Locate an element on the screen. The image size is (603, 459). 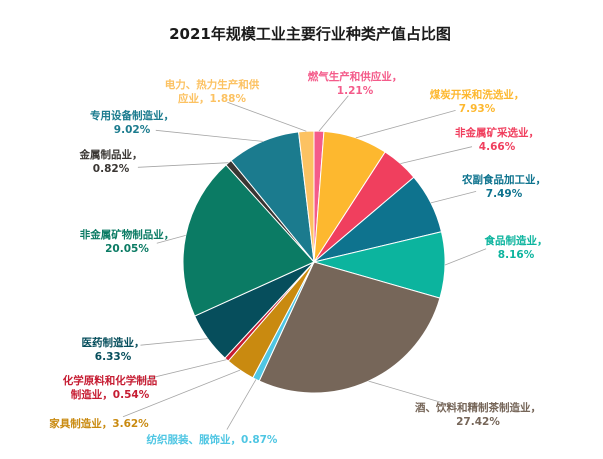
slice-label-line: 非金属矿采选业， is located at coordinates (497, 132).